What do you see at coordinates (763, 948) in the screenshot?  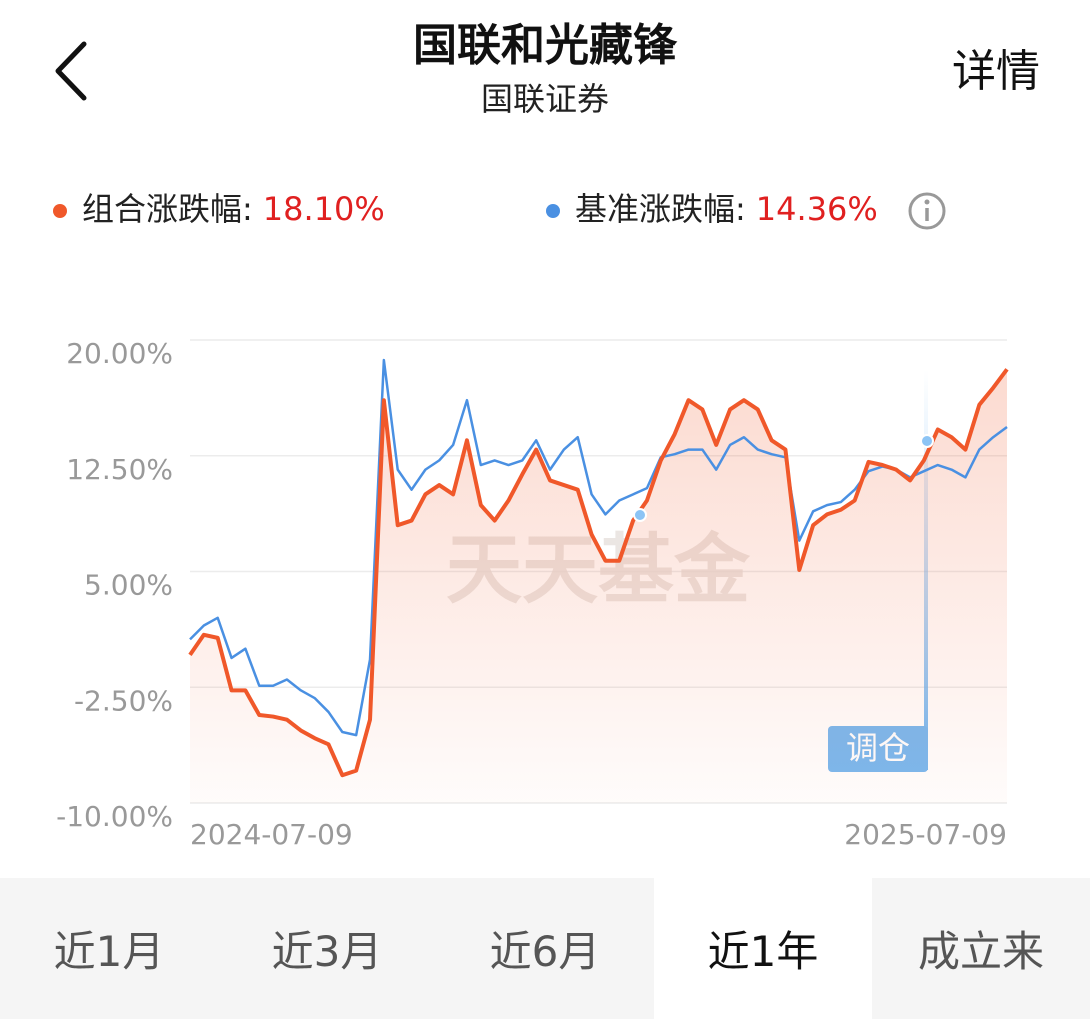 I see `range-tab: 近1年` at bounding box center [763, 948].